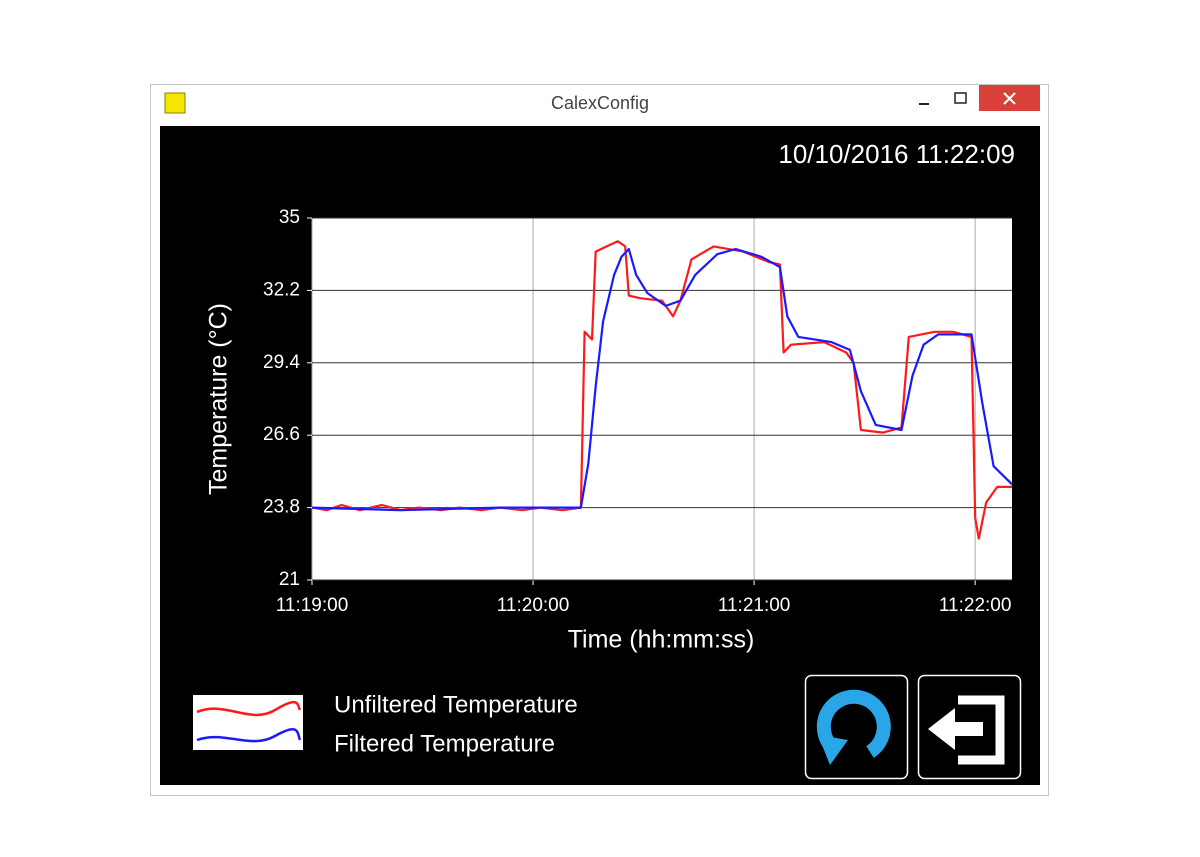  I want to click on y-axis-label: Temperature (°C), so click(219, 399).